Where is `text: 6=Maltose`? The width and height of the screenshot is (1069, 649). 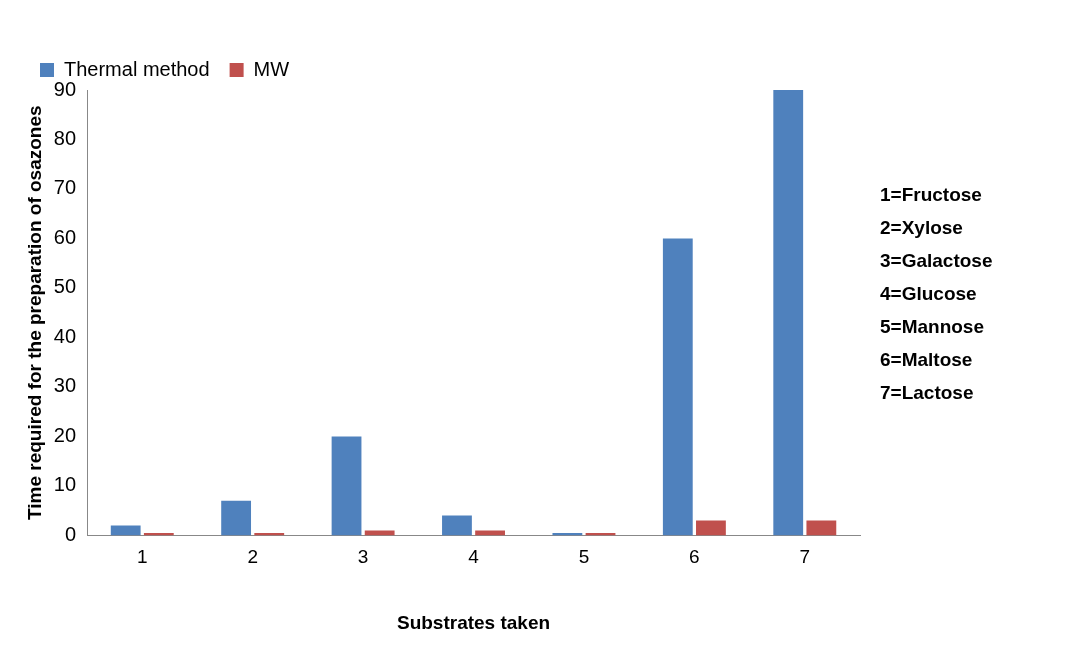
text: 6=Maltose is located at coordinates (927, 360).